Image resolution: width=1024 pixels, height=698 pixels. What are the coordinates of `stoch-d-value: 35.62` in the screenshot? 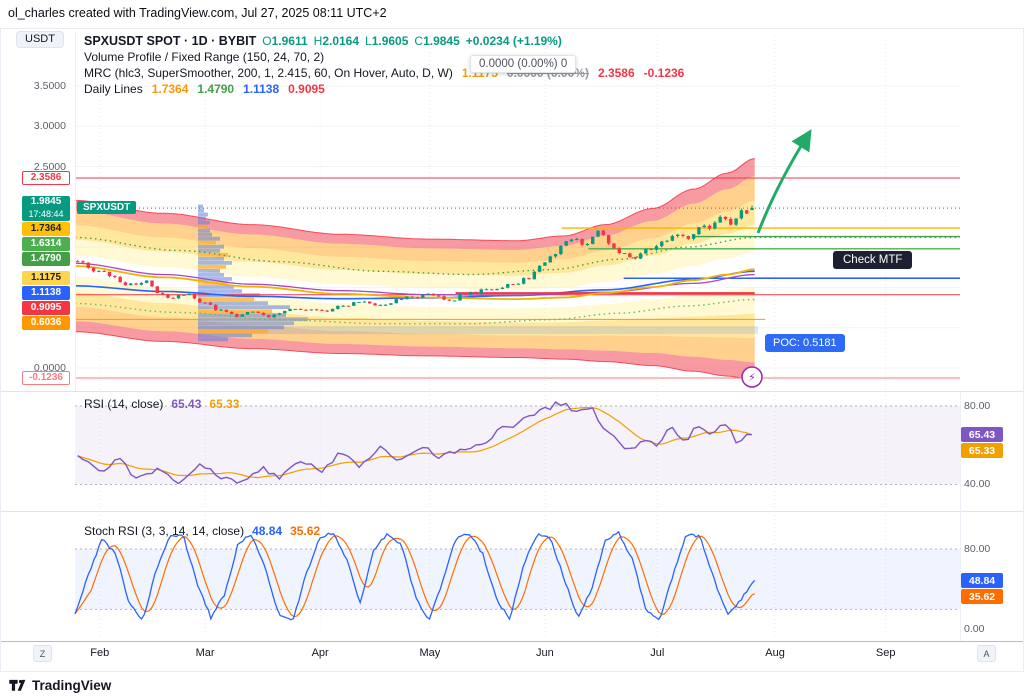 It's located at (305, 531).